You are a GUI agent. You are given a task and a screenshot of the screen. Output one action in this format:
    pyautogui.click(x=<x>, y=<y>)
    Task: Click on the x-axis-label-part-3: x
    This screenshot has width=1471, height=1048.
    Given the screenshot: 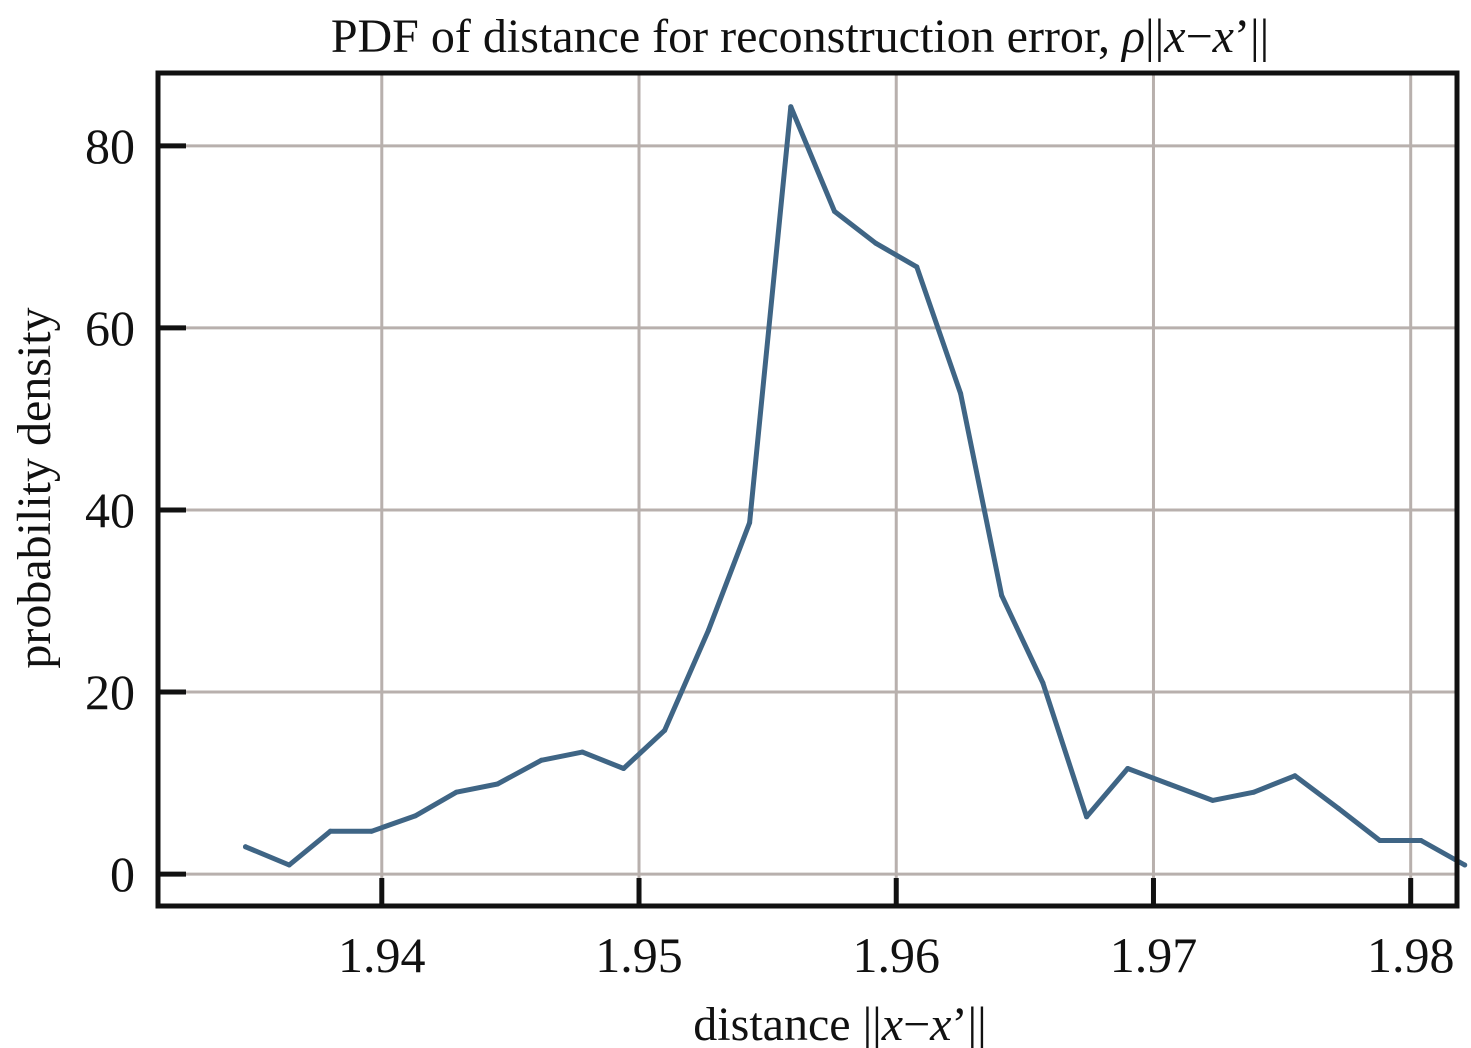 What is the action you would take?
    pyautogui.click(x=940, y=1023)
    